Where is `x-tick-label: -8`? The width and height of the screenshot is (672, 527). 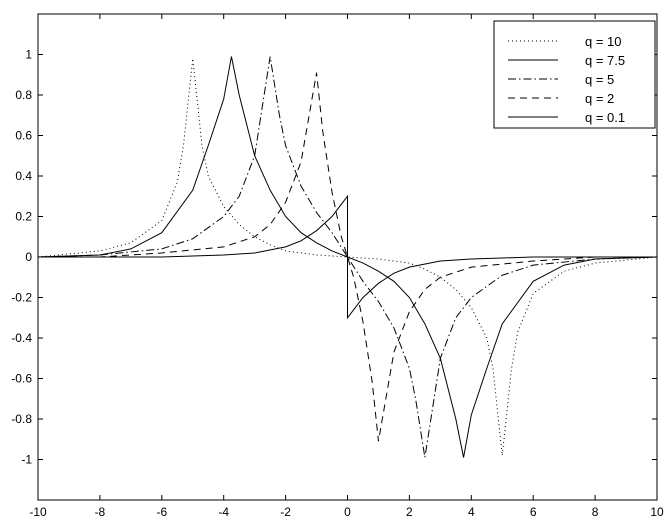 x-tick-label: -8 is located at coordinates (100, 512).